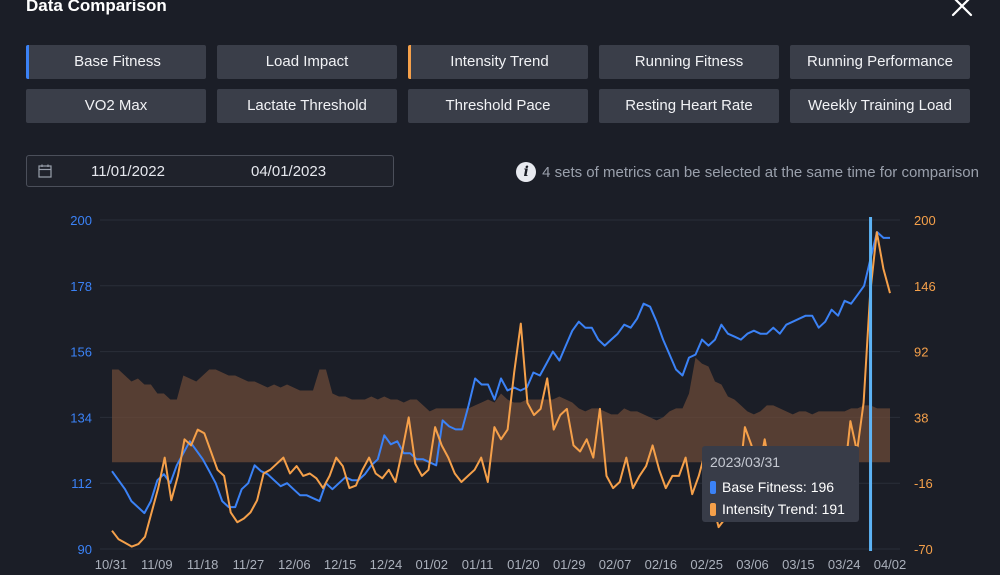  Describe the element at coordinates (962, 9) in the screenshot. I see `close-icon` at that location.